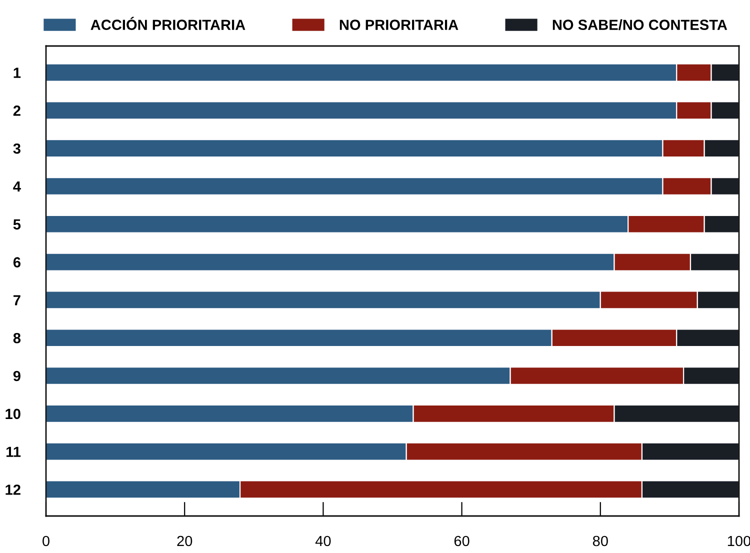  What do you see at coordinates (323, 541) in the screenshot?
I see `x-tick-label: 40` at bounding box center [323, 541].